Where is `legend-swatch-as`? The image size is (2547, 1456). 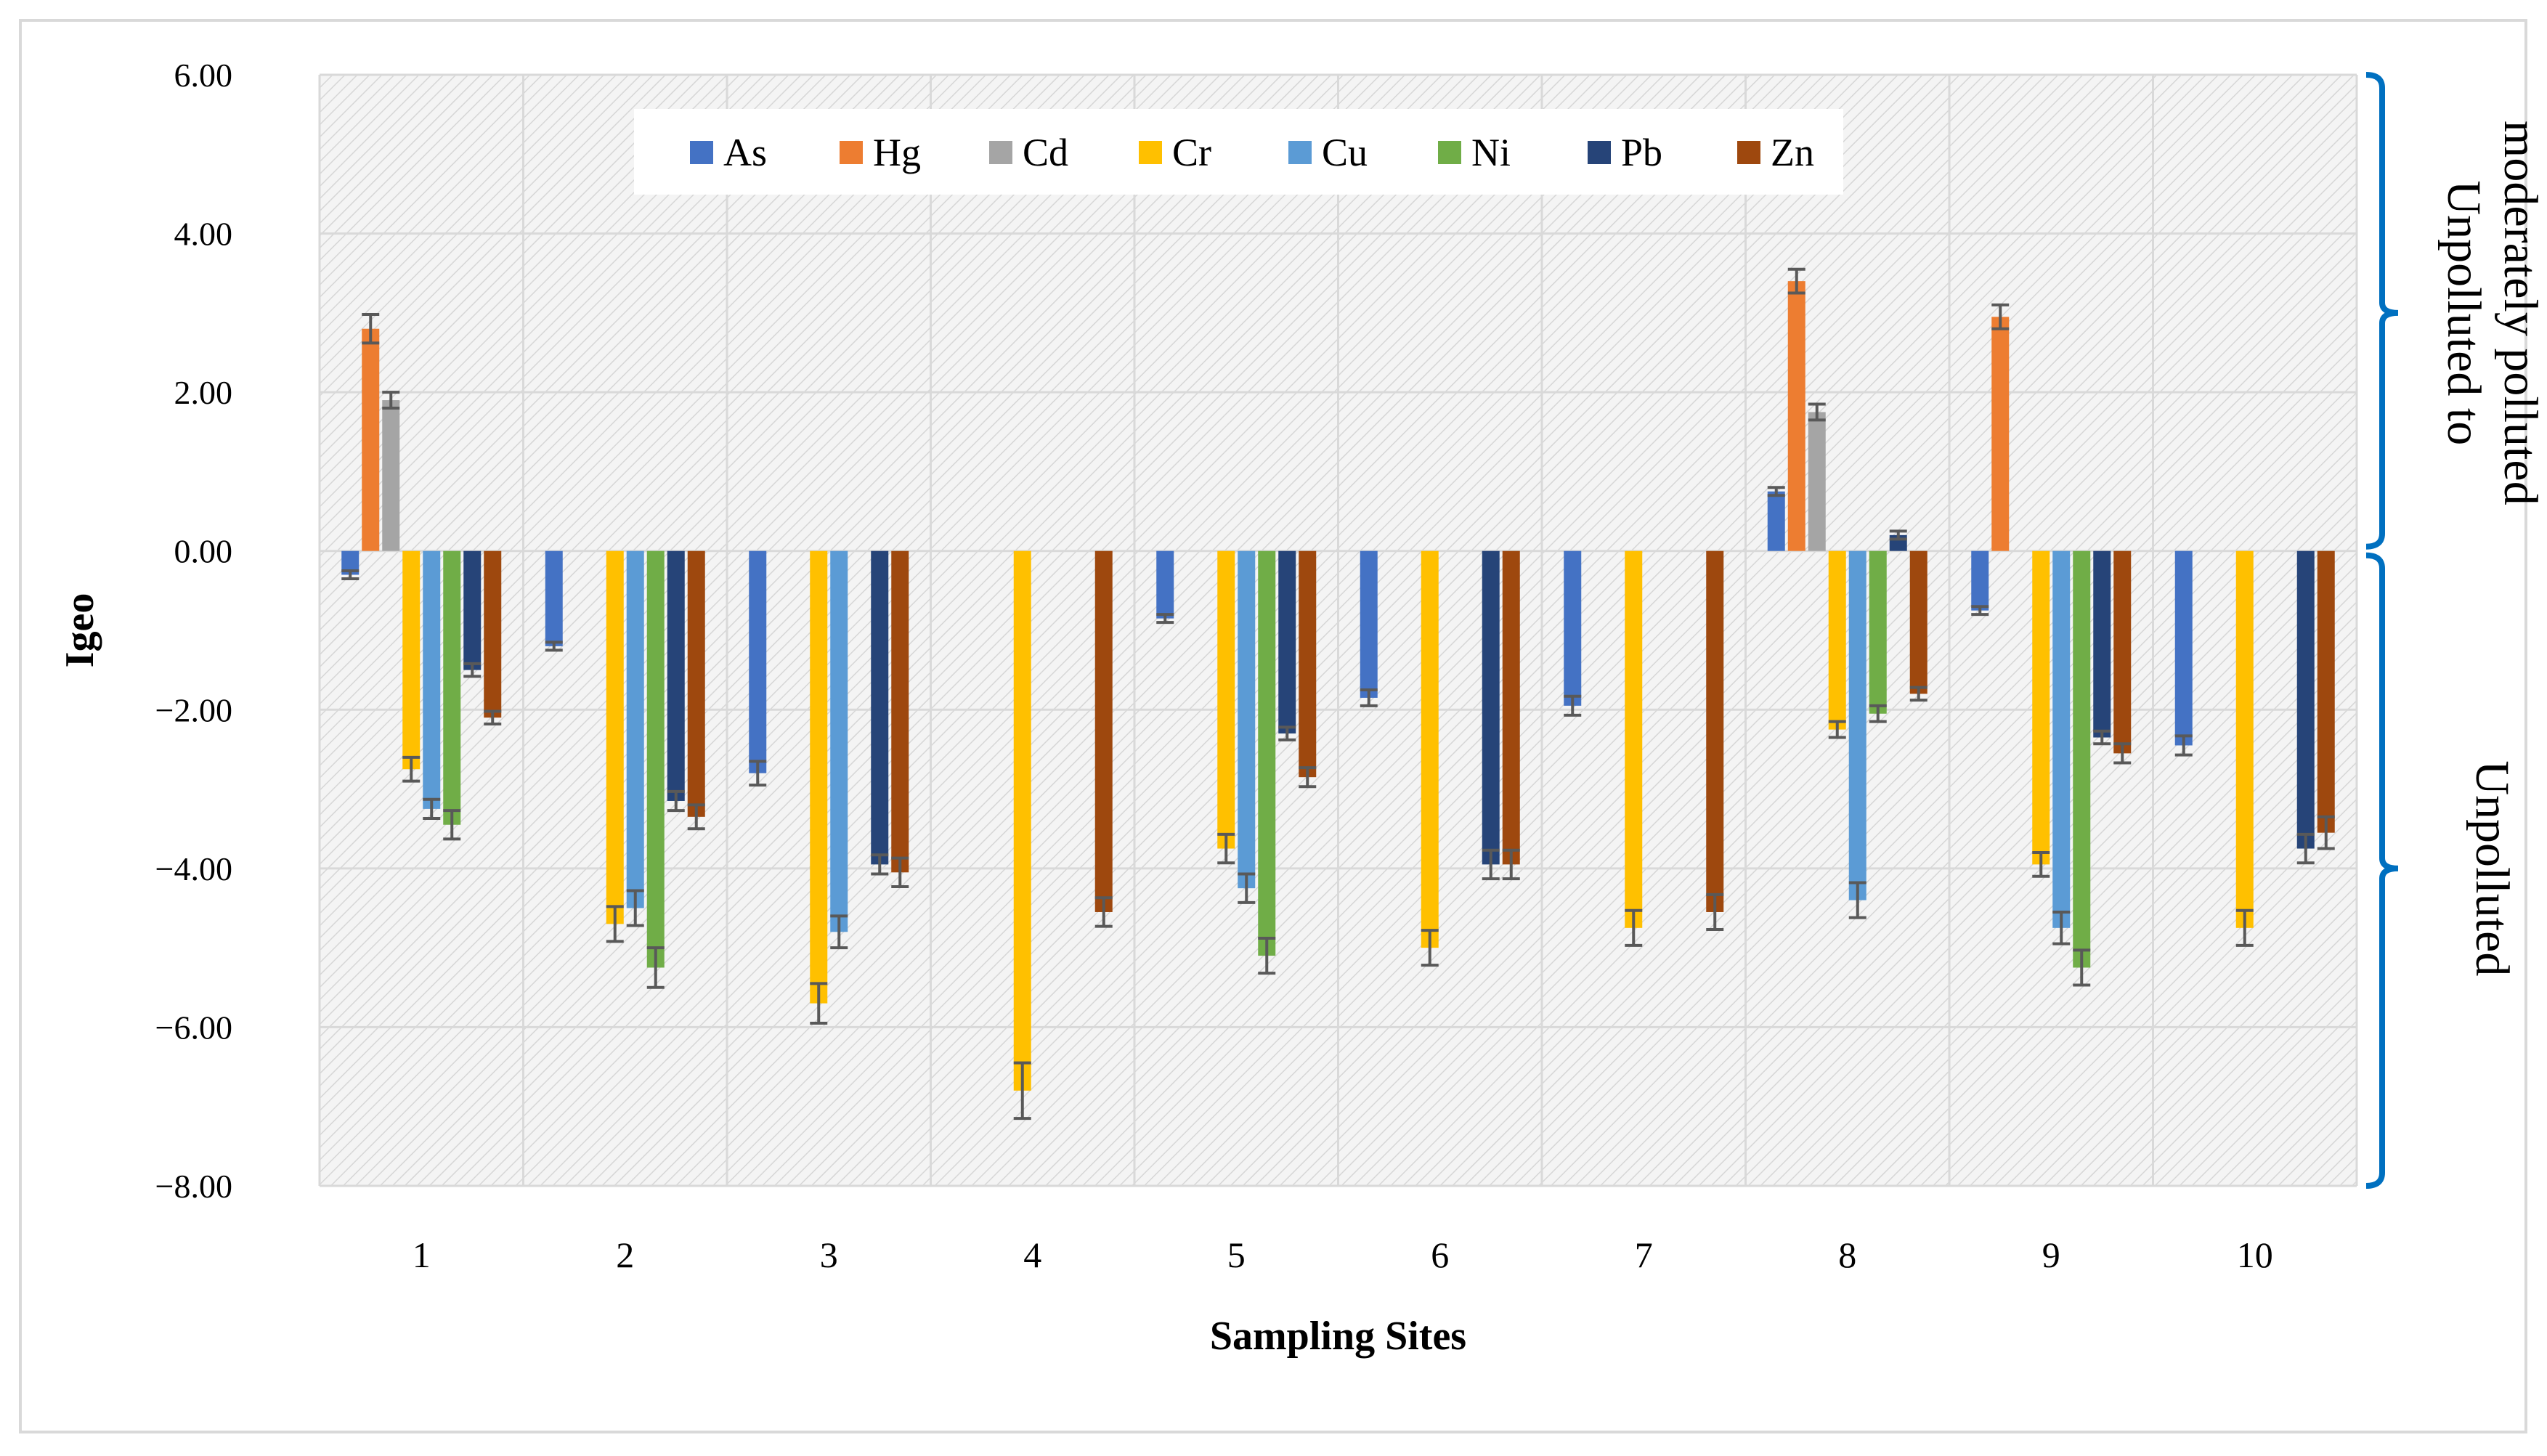
legend-swatch-as is located at coordinates (701, 152).